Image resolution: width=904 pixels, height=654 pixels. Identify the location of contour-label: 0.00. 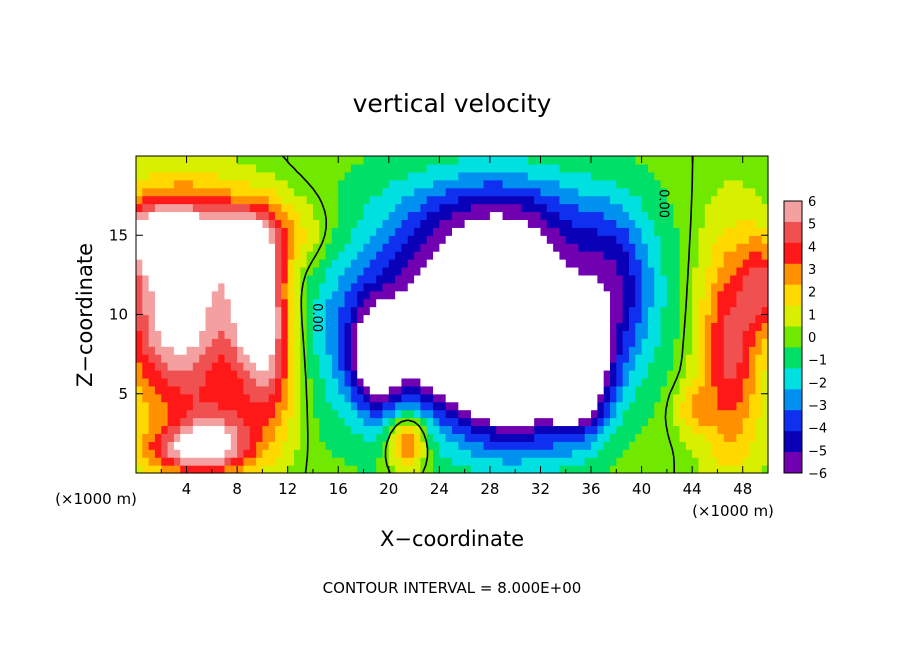
(662, 203).